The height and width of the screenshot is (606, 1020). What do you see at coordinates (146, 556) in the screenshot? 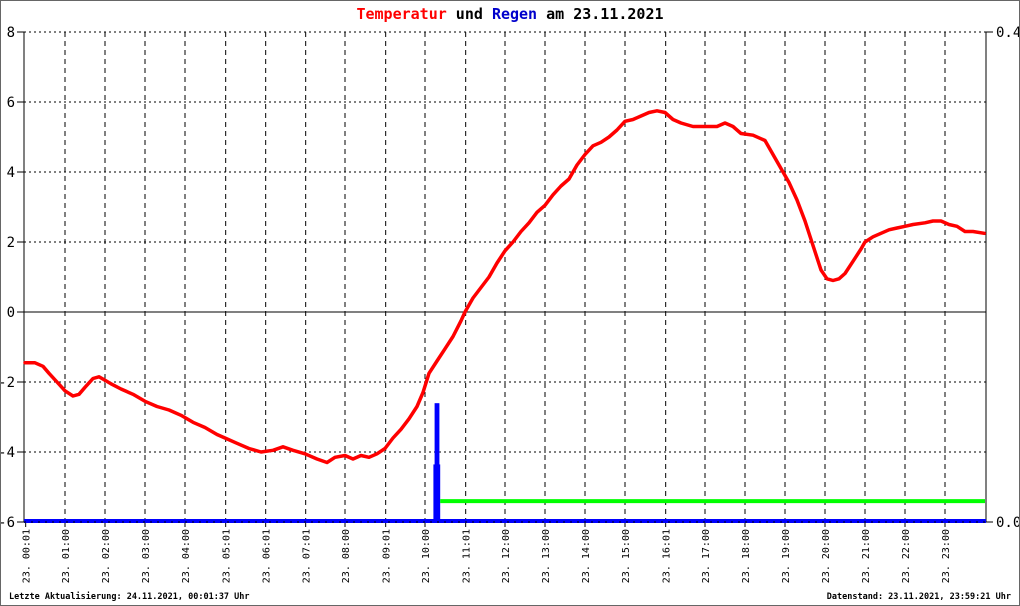
I see `x-axis-tick-label: 23. 03:00` at bounding box center [146, 556].